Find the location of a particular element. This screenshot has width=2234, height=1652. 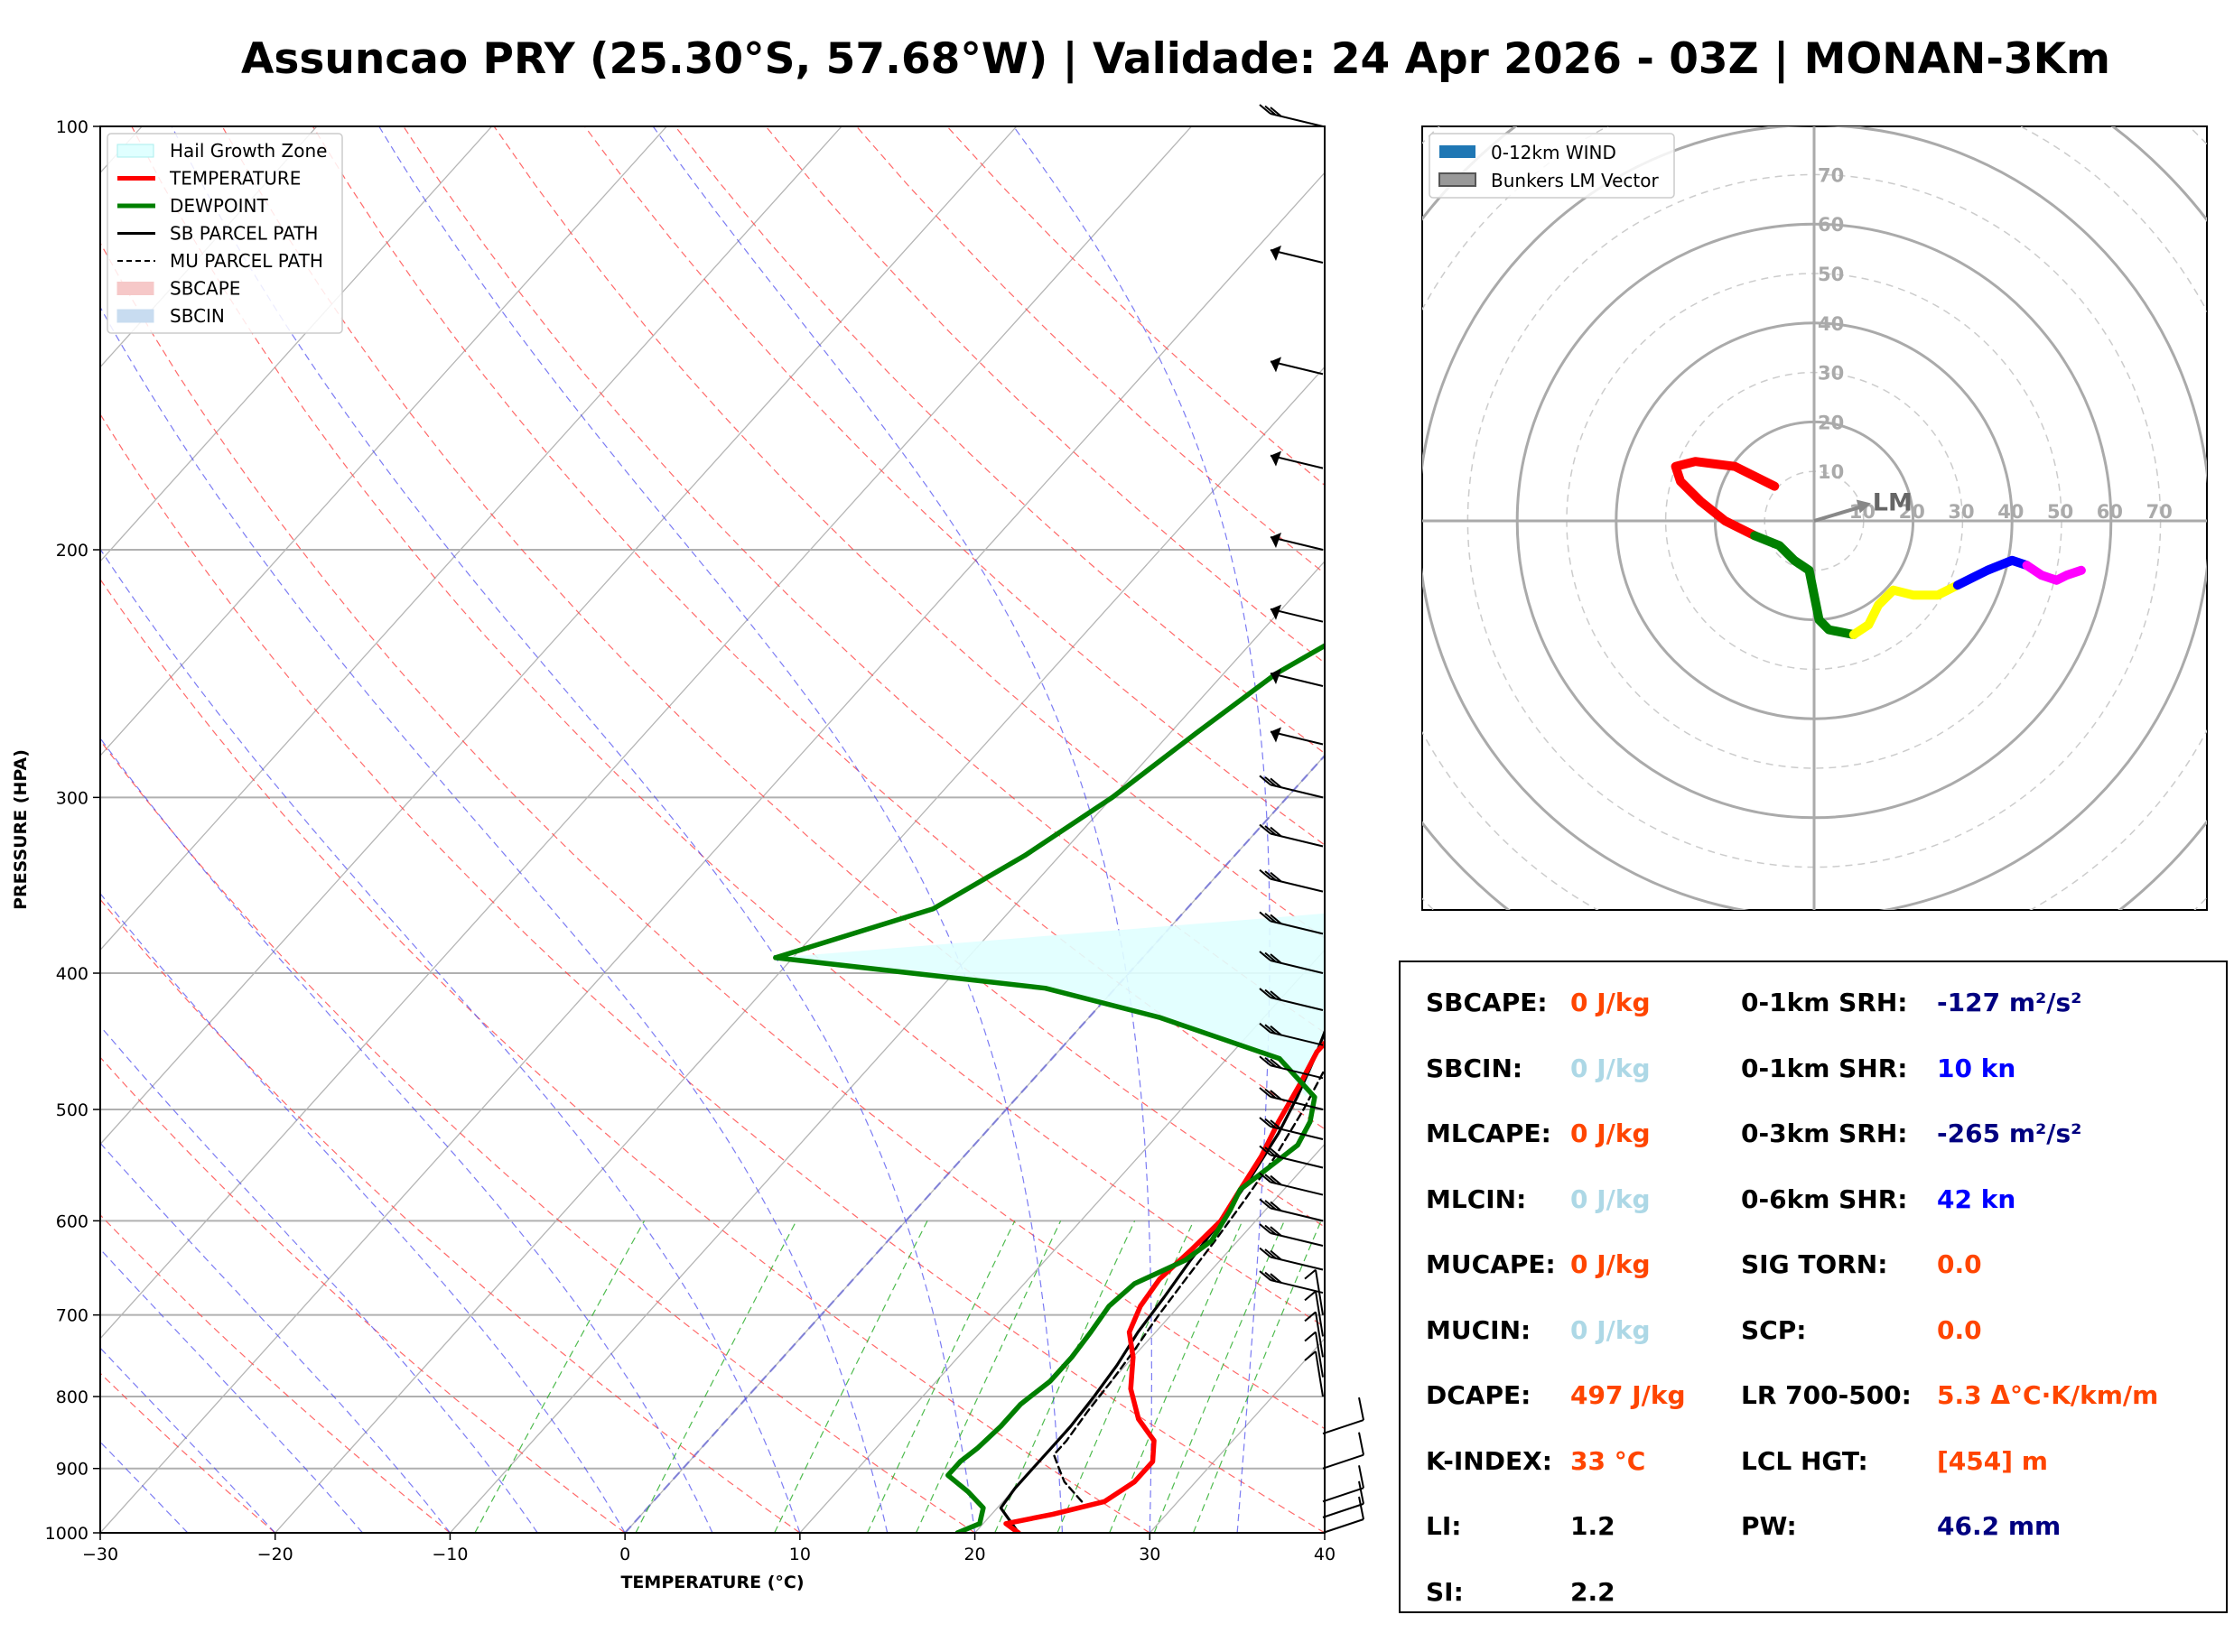

index-value: -127 m²/s² is located at coordinates (2010, 1002).